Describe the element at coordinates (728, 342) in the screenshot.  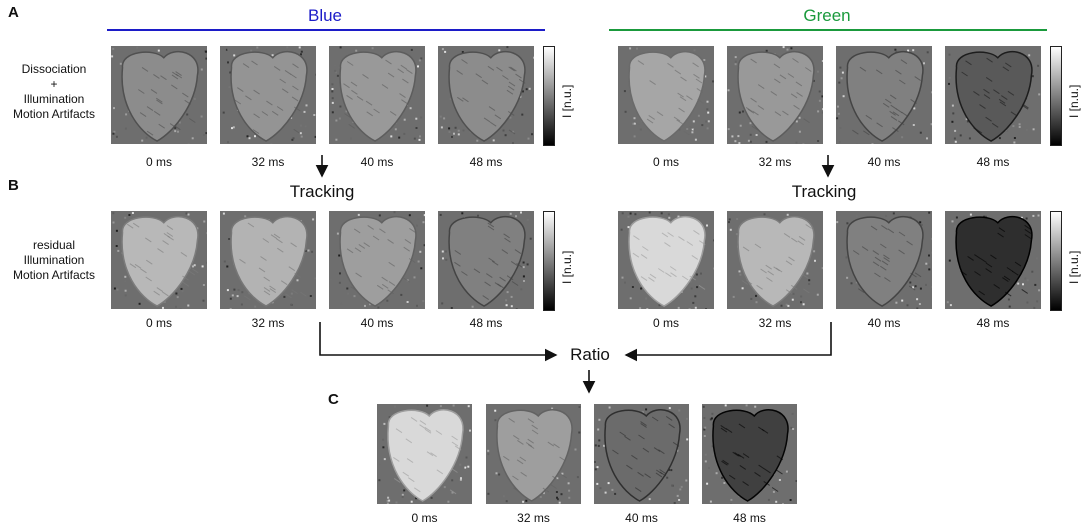
I see `arrow-green-to-ratio` at that location.